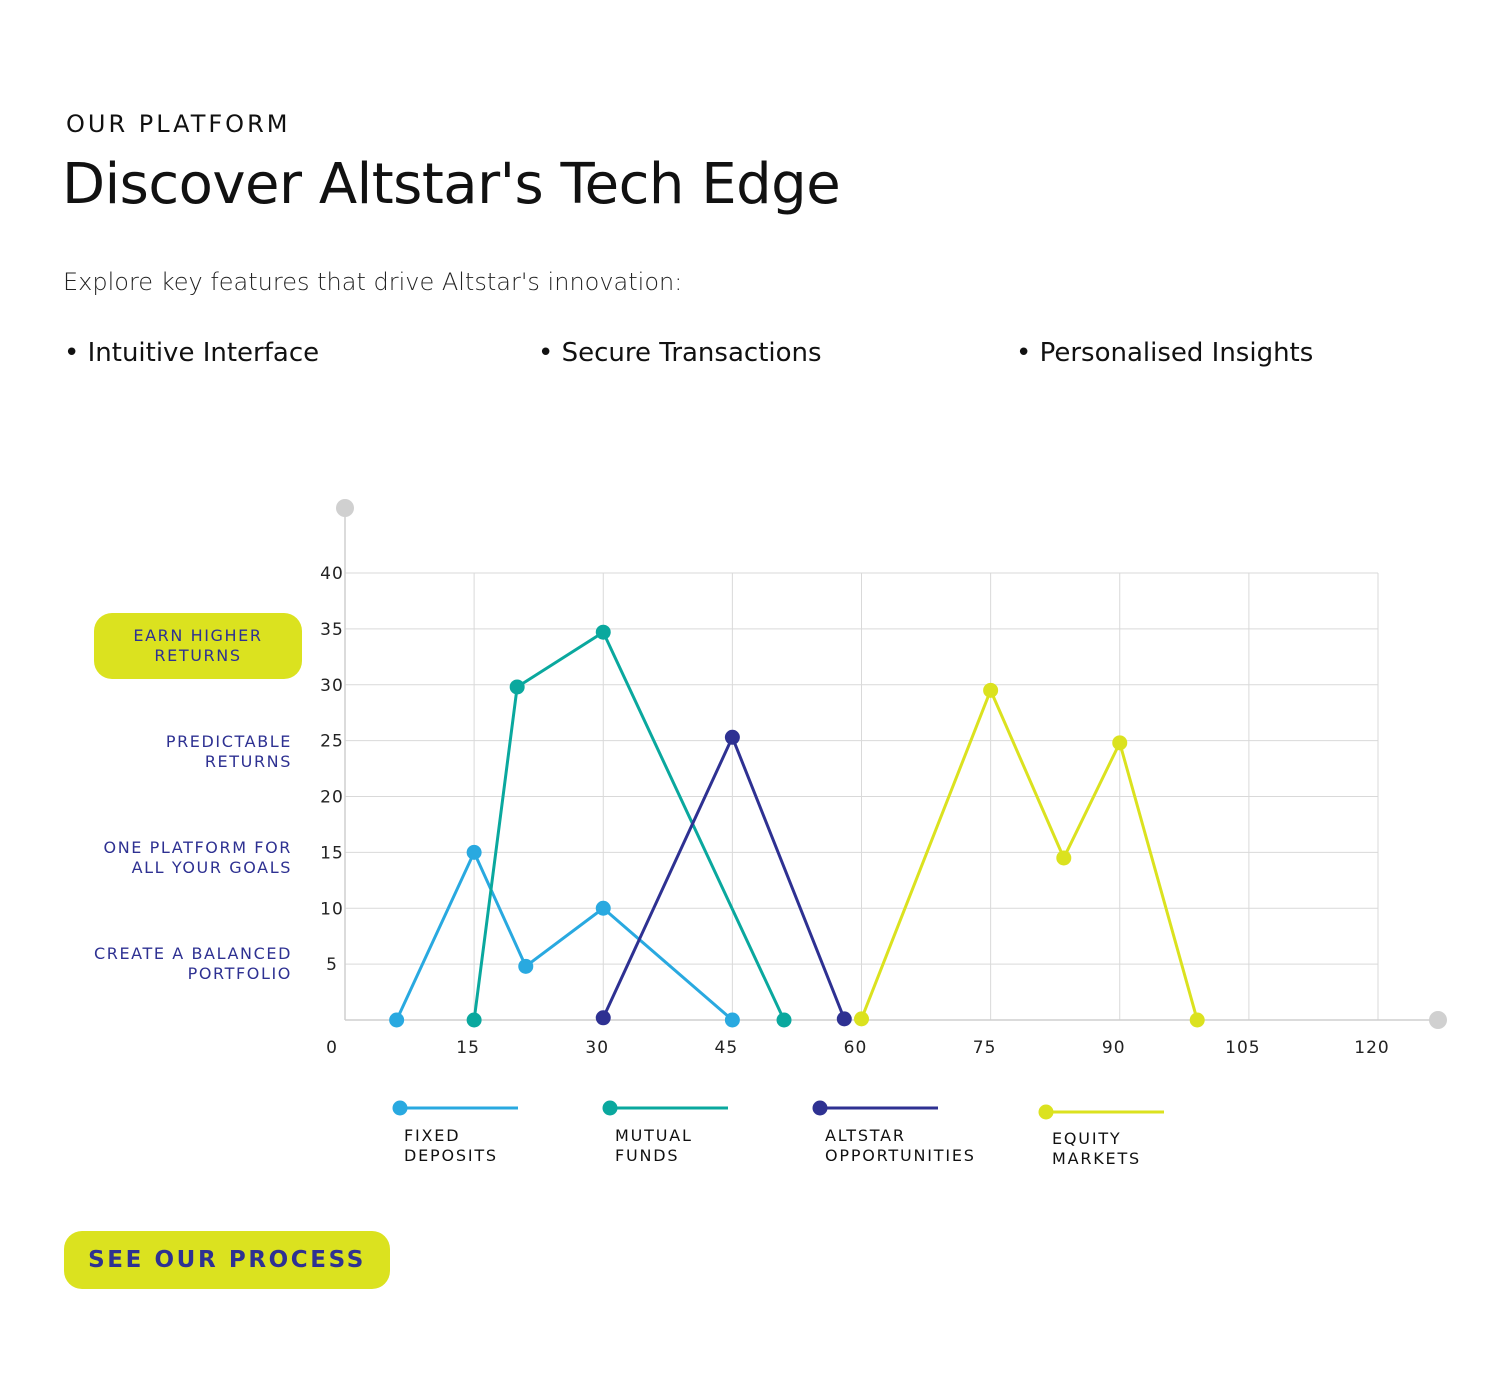  I want to click on x-tick-label: 30, so click(597, 1048).